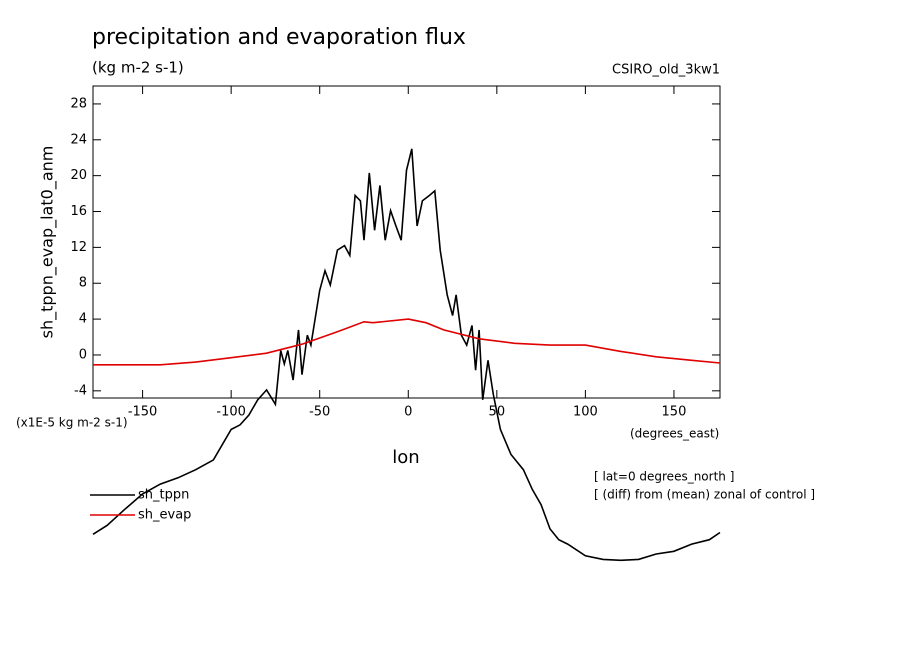 The image size is (904, 654). I want to click on x-units: (degrees_east), so click(674, 434).